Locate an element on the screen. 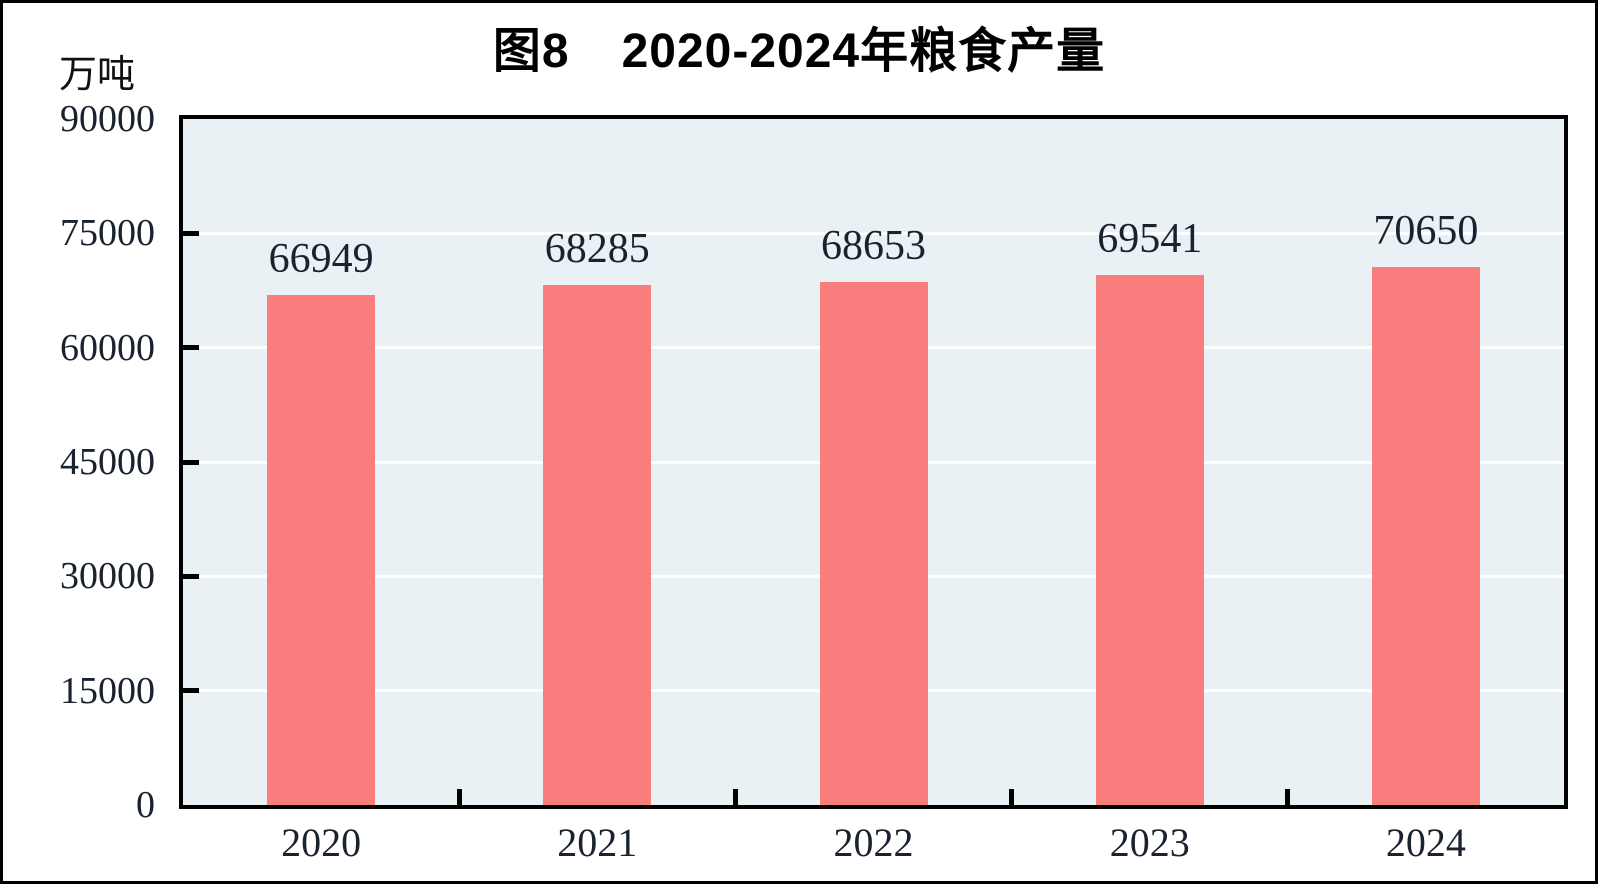 This screenshot has width=1598, height=884. chart-title-prefix: 图8 is located at coordinates (531, 51).